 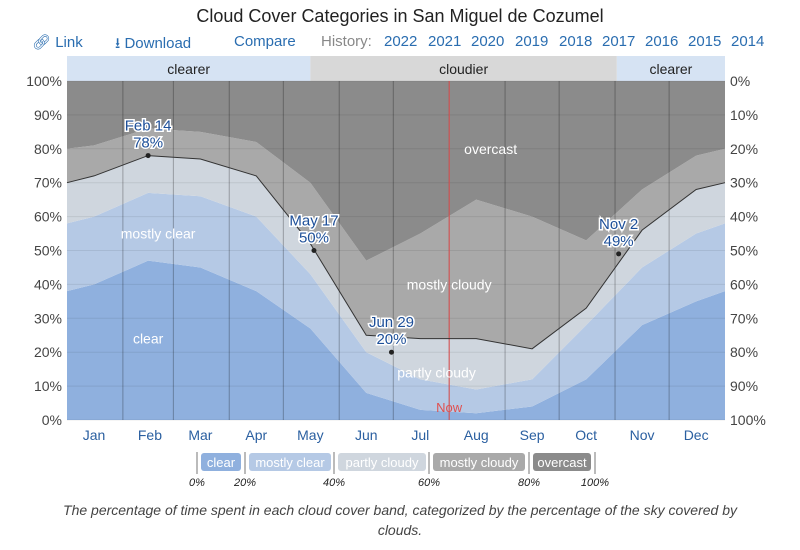 I want to click on download-button: ⭳ Download, so click(x=153, y=45).